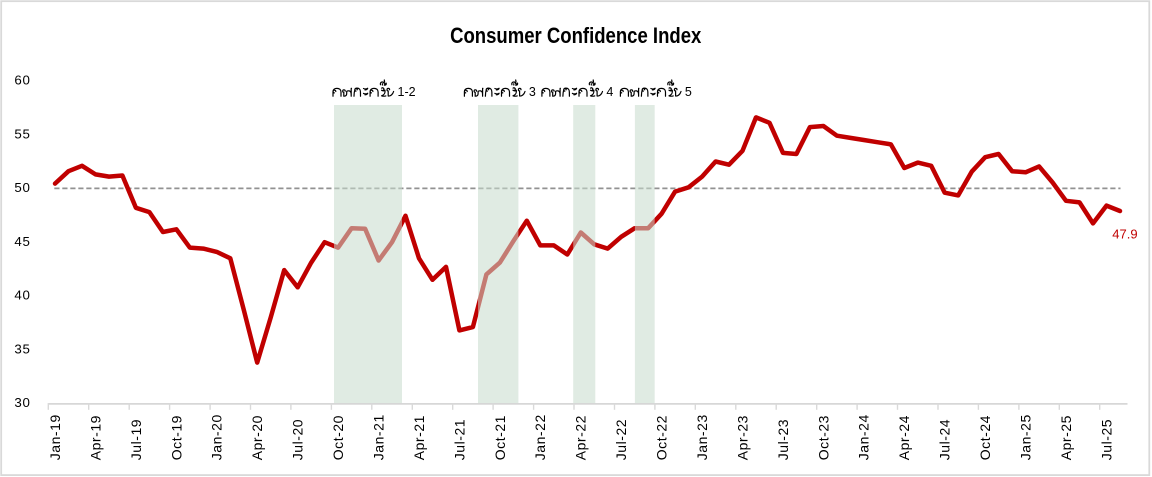 The height and width of the screenshot is (477, 1152). What do you see at coordinates (22, 295) in the screenshot?
I see `svg-text: 40` at bounding box center [22, 295].